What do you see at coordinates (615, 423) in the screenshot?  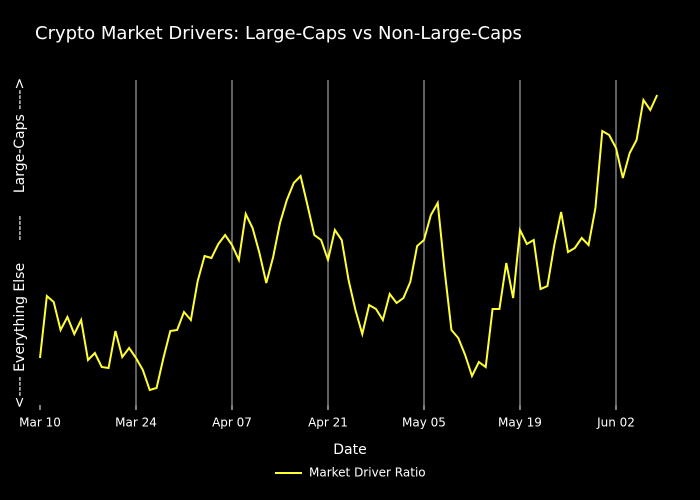 I see `x-tick-label: Jun 02` at bounding box center [615, 423].